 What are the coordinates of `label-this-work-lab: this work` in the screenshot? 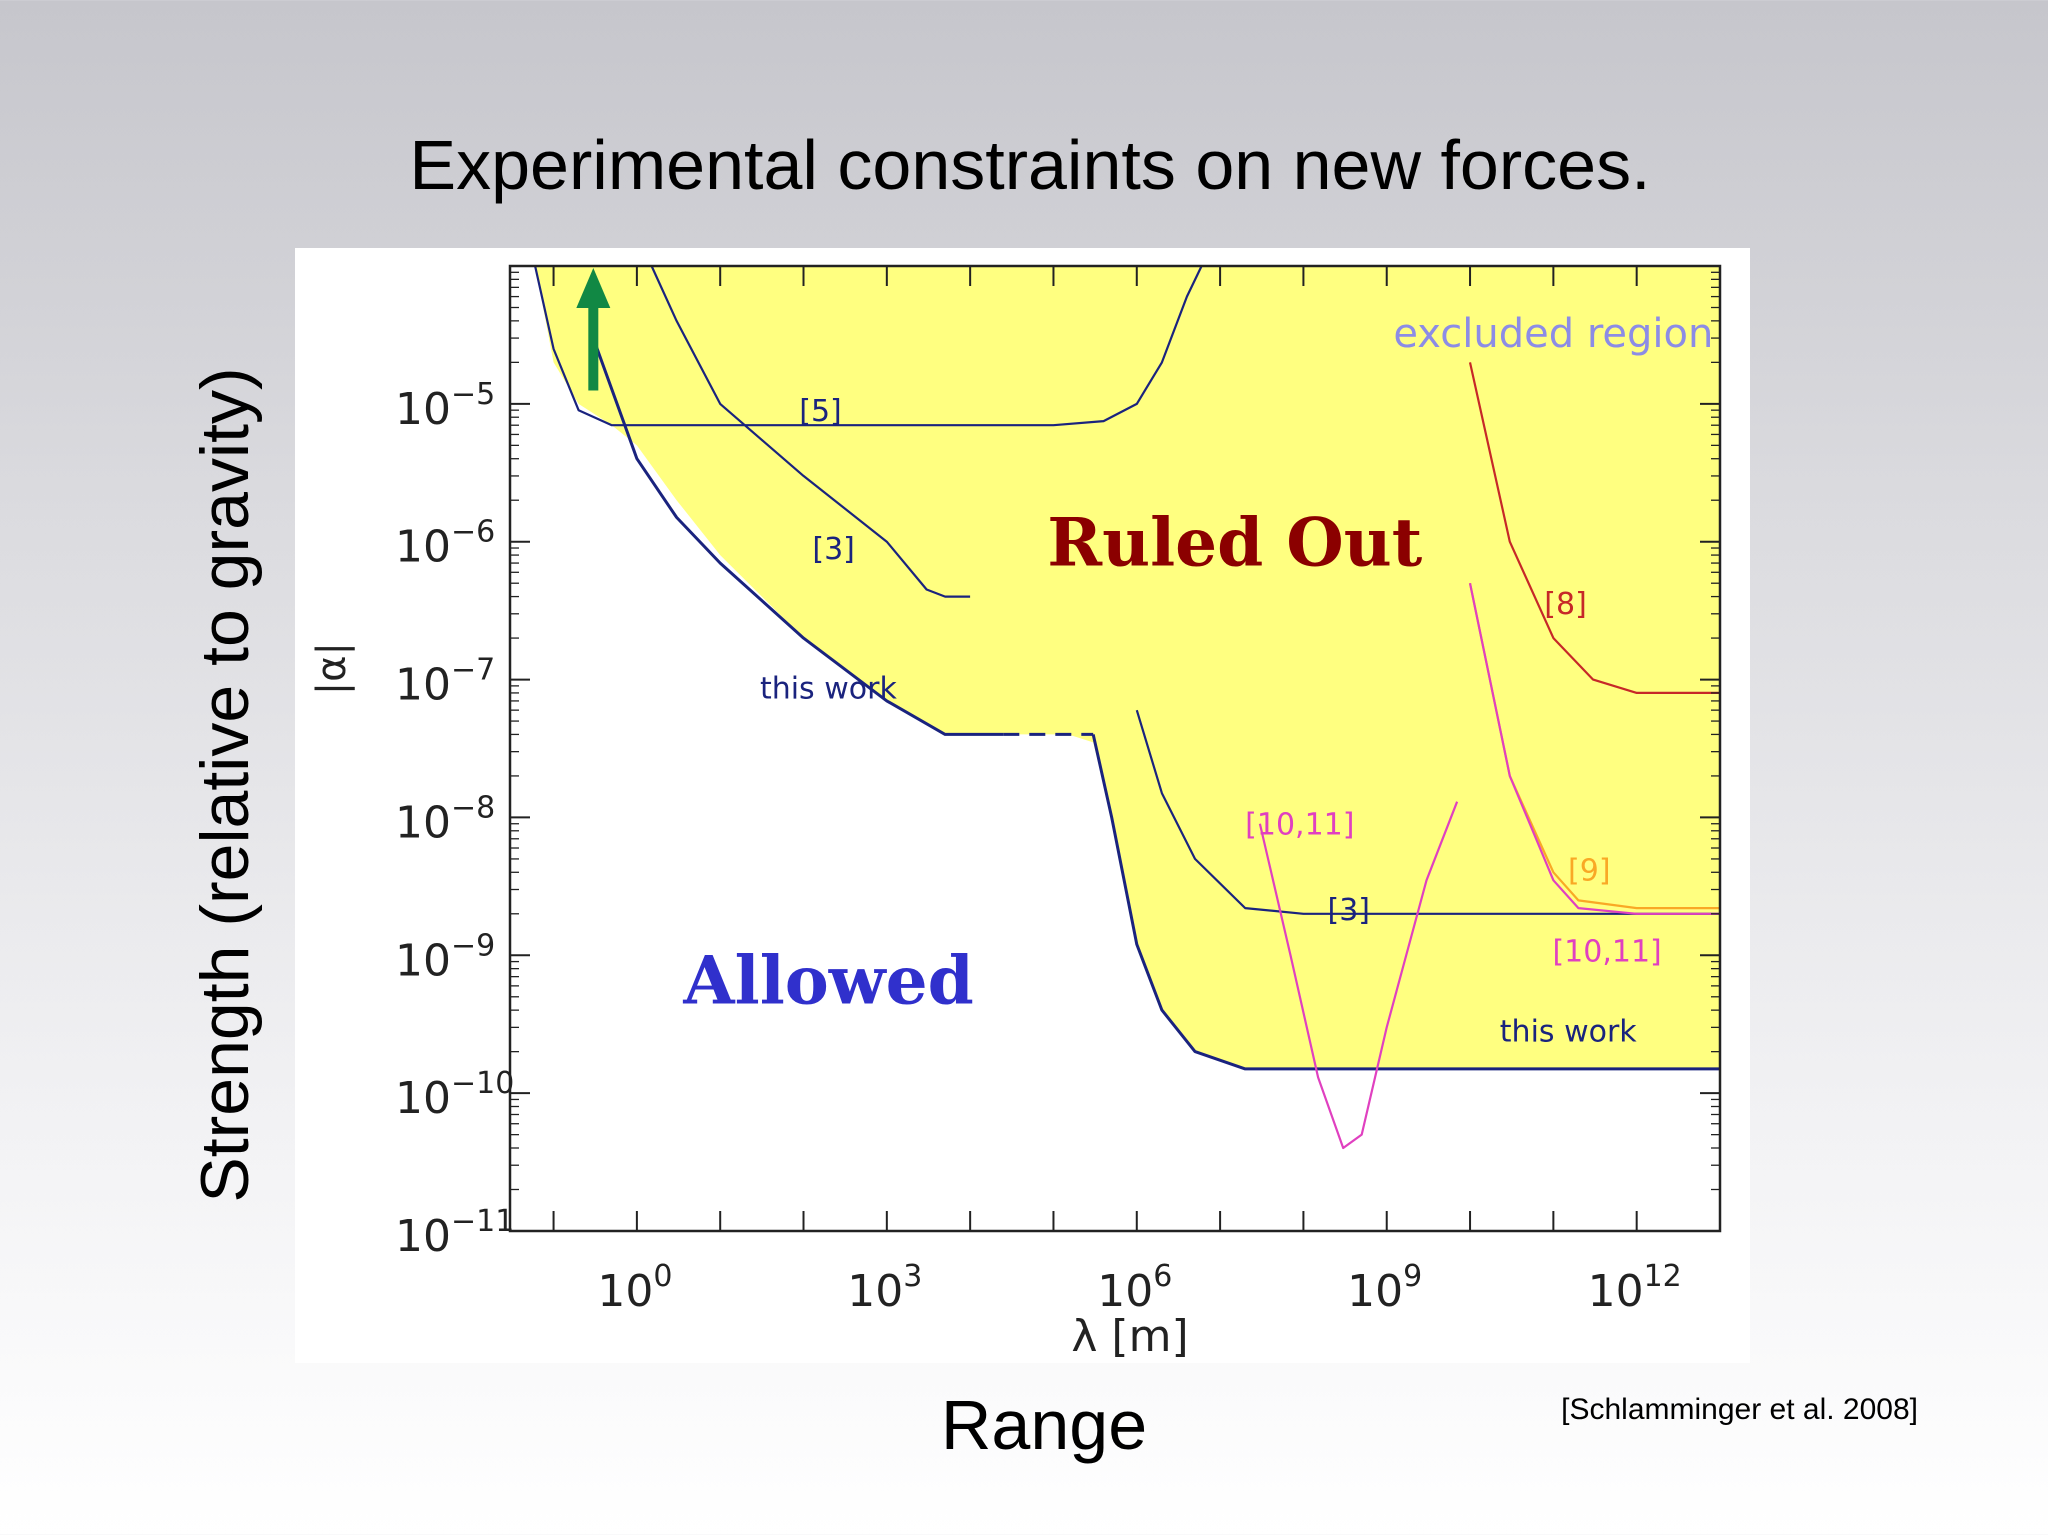 It's located at (829, 688).